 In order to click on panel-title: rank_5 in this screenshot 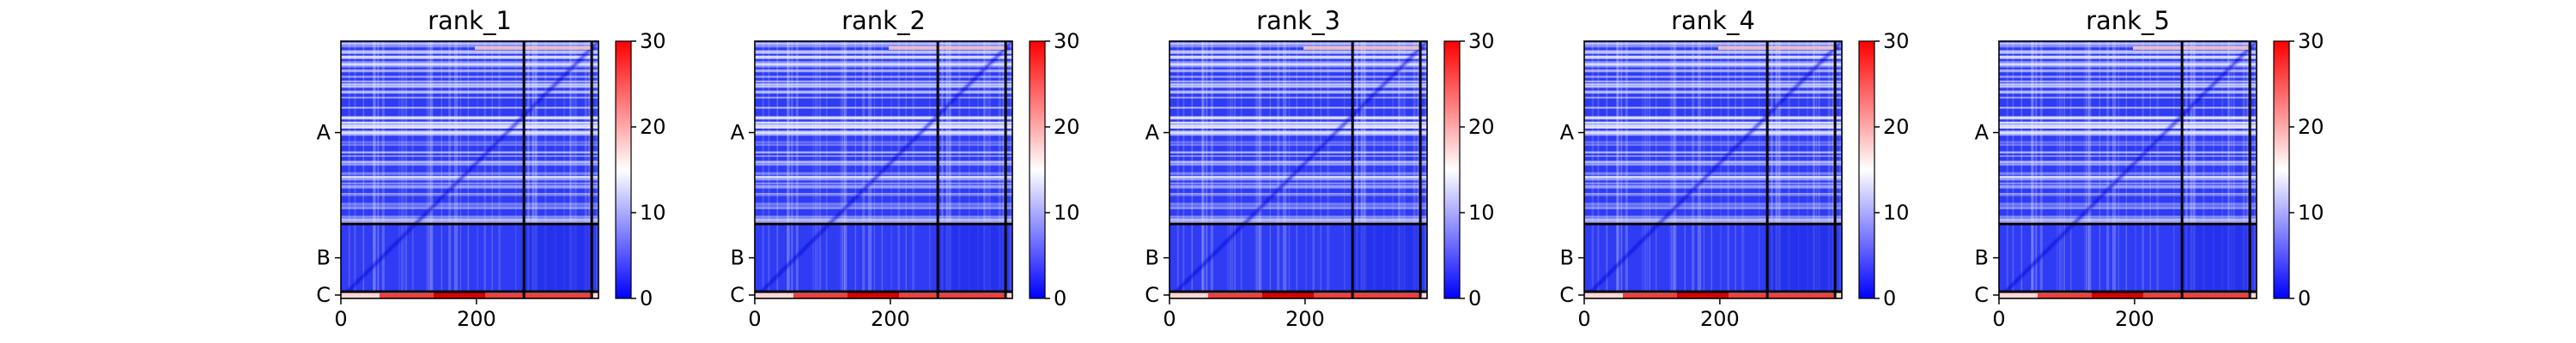, I will do `click(2128, 20)`.